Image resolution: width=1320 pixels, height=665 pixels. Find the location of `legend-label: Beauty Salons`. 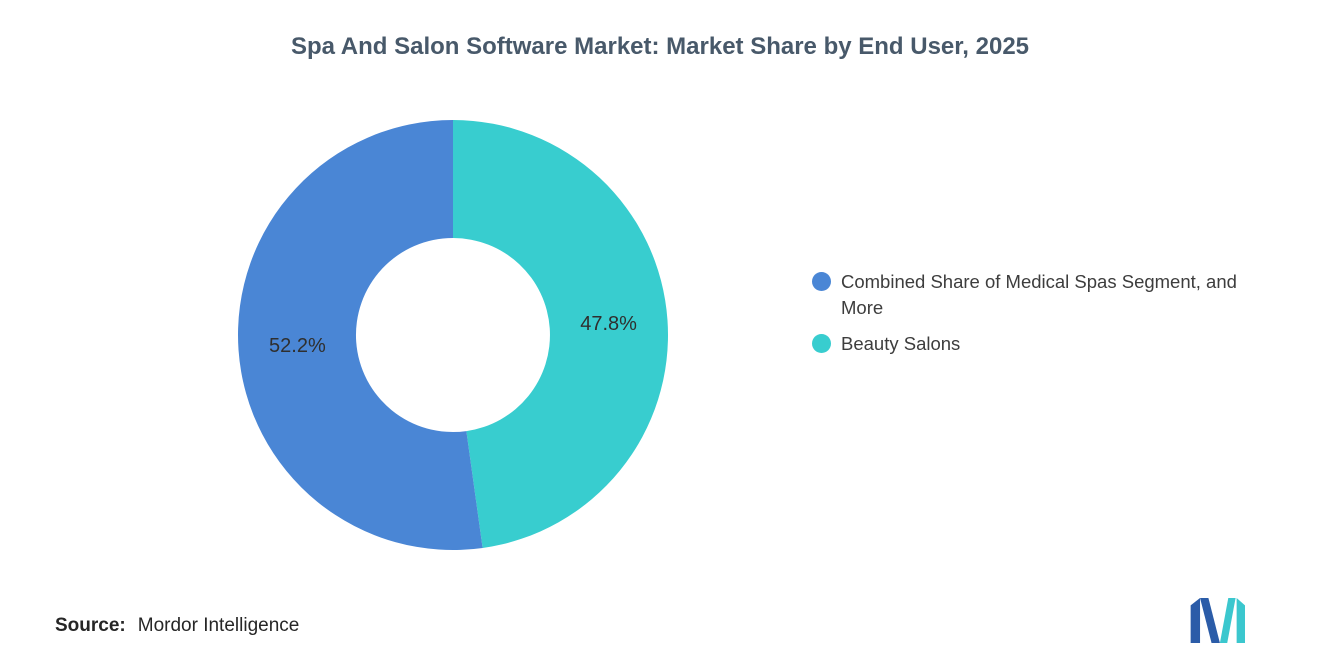

legend-label: Beauty Salons is located at coordinates (901, 343).